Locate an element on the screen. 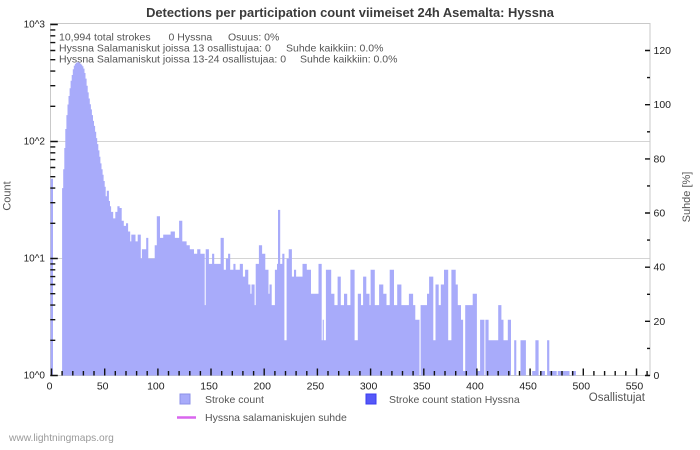  svg-text: 150 is located at coordinates (209, 387).